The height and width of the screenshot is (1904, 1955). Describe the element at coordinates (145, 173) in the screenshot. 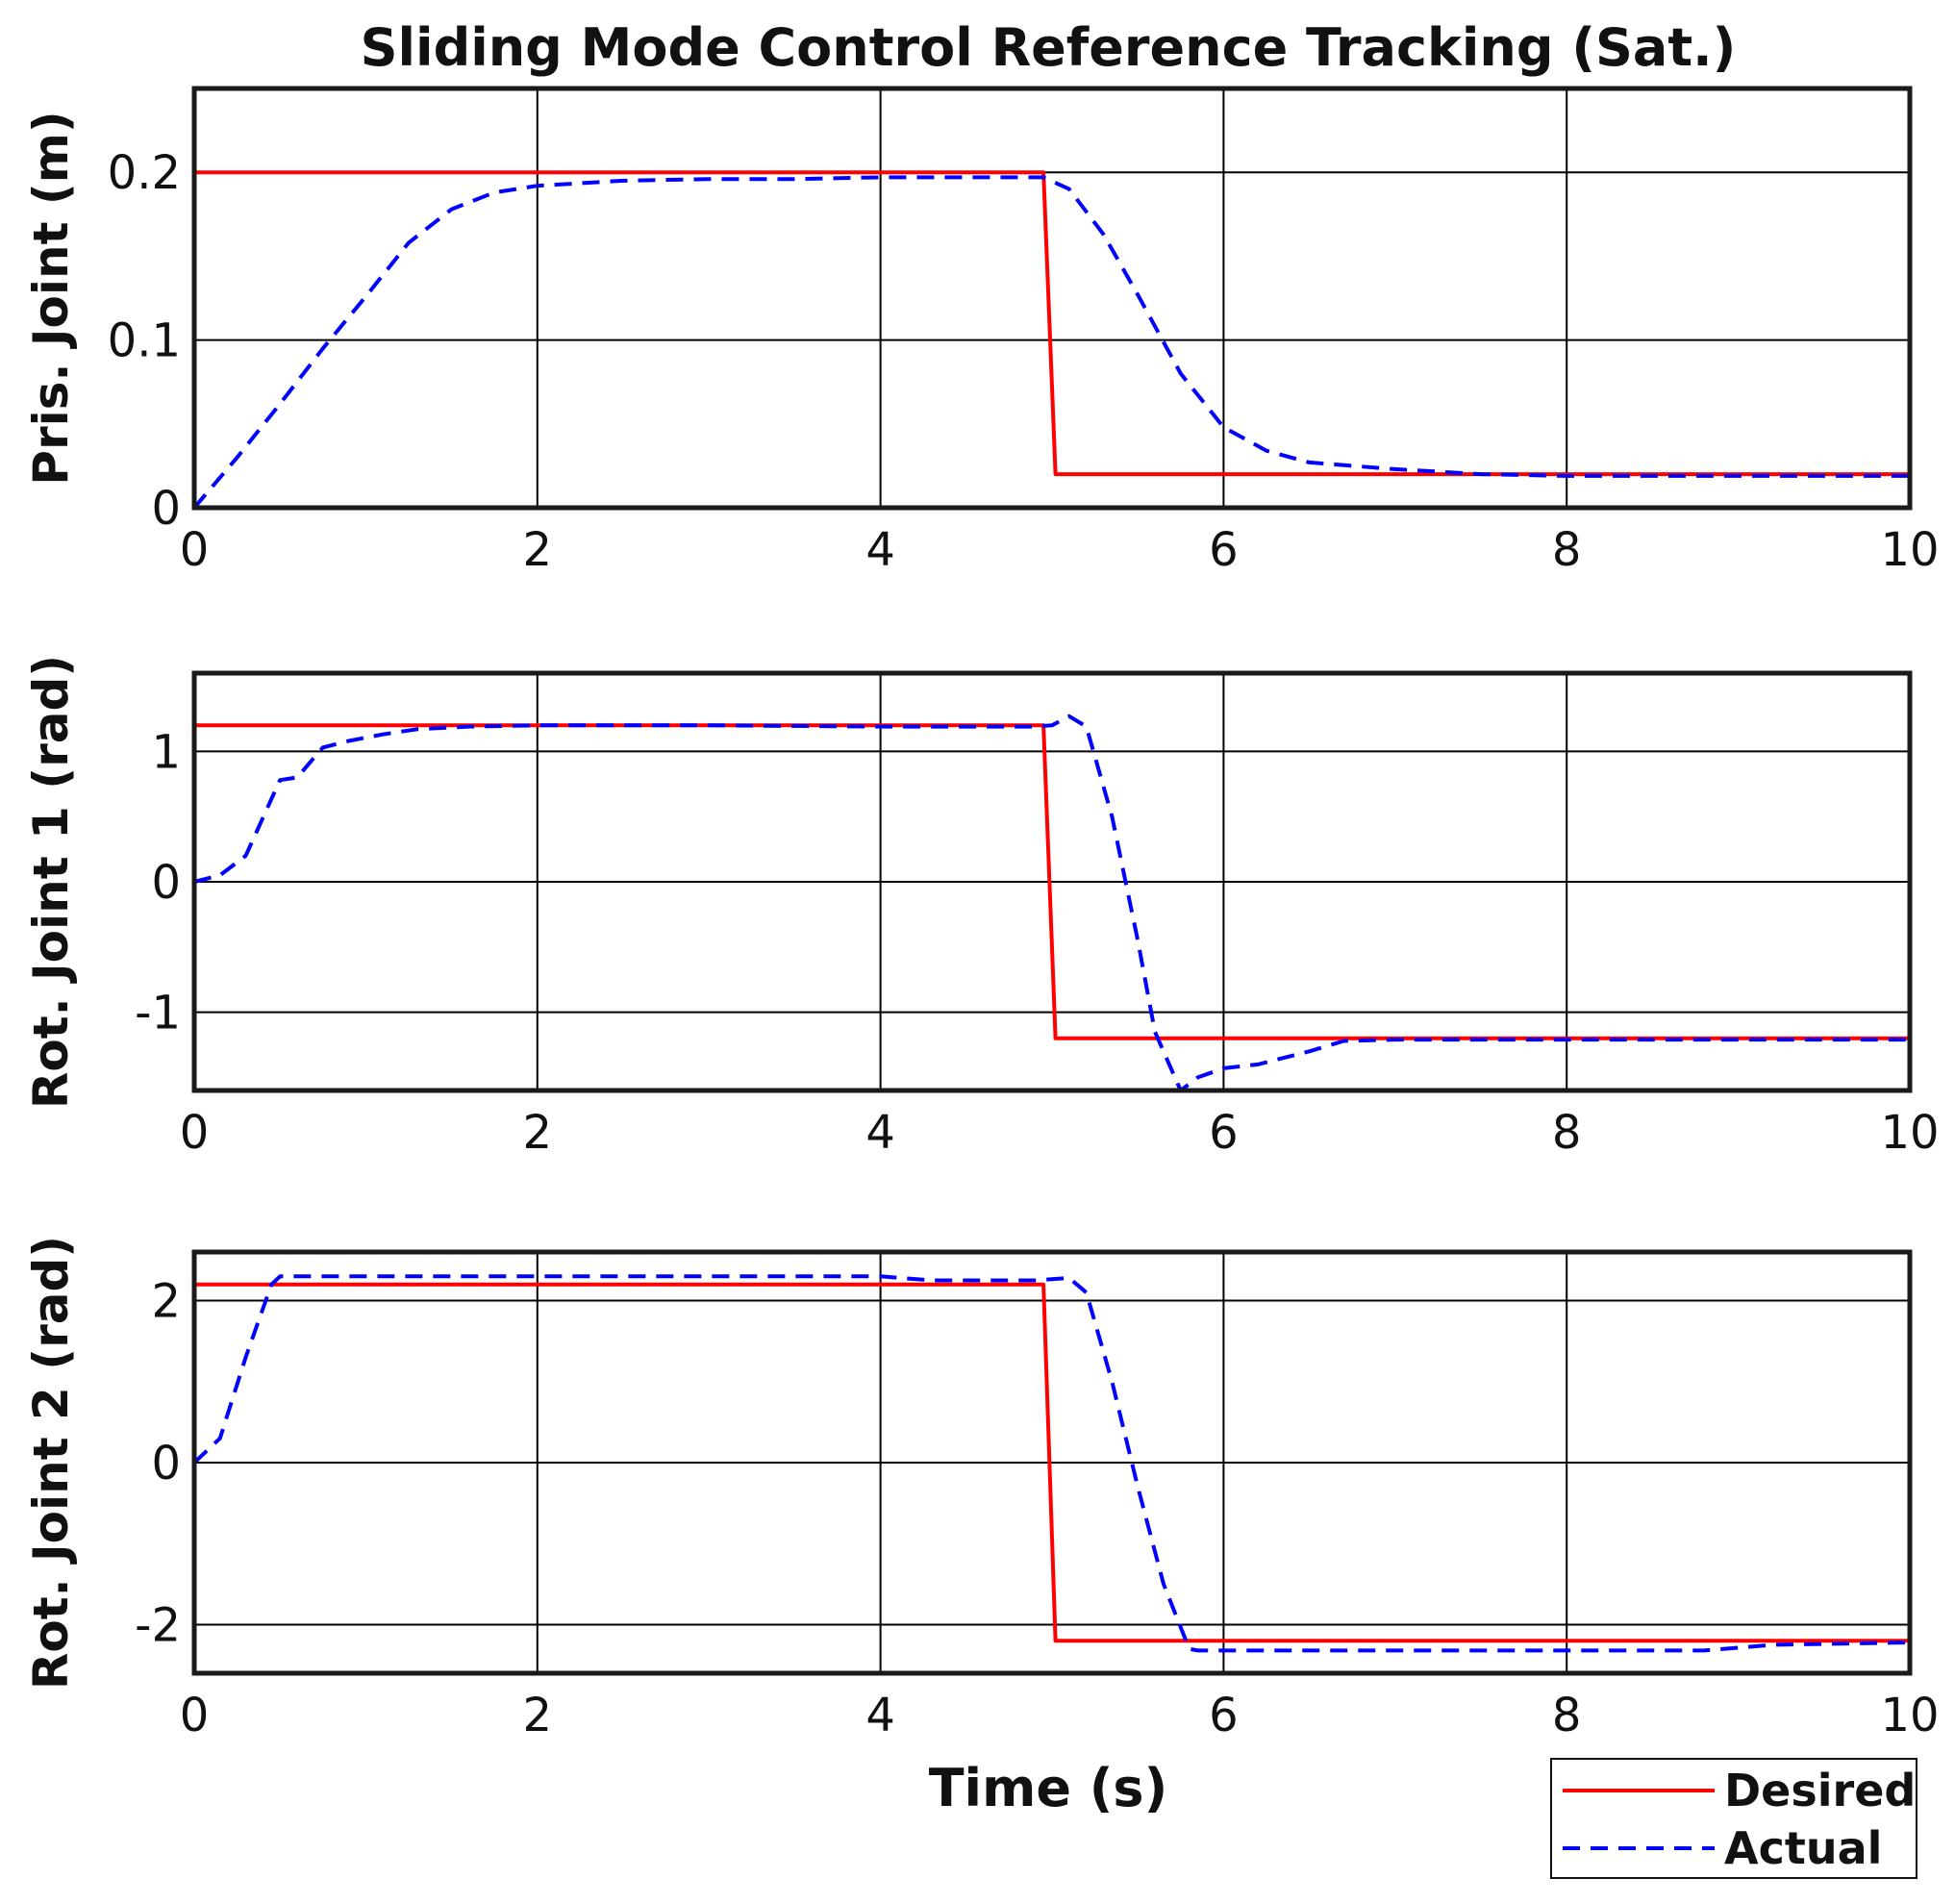

I see `y-tick-label: 0.2` at that location.